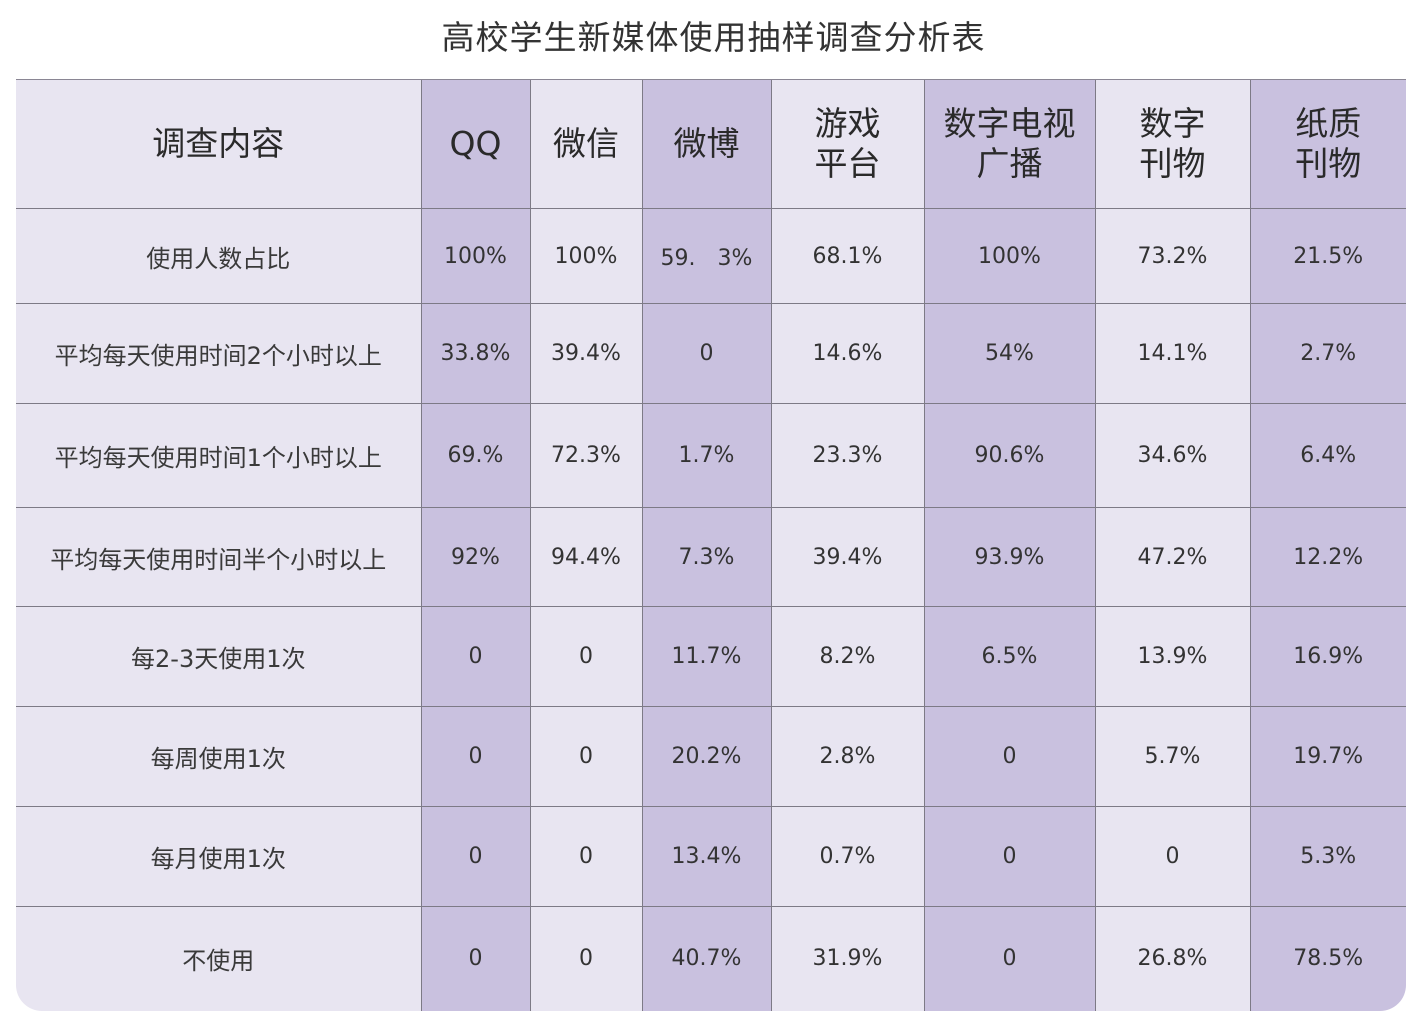  I want to click on header-cell: 数字电视 广播, so click(1010, 145).